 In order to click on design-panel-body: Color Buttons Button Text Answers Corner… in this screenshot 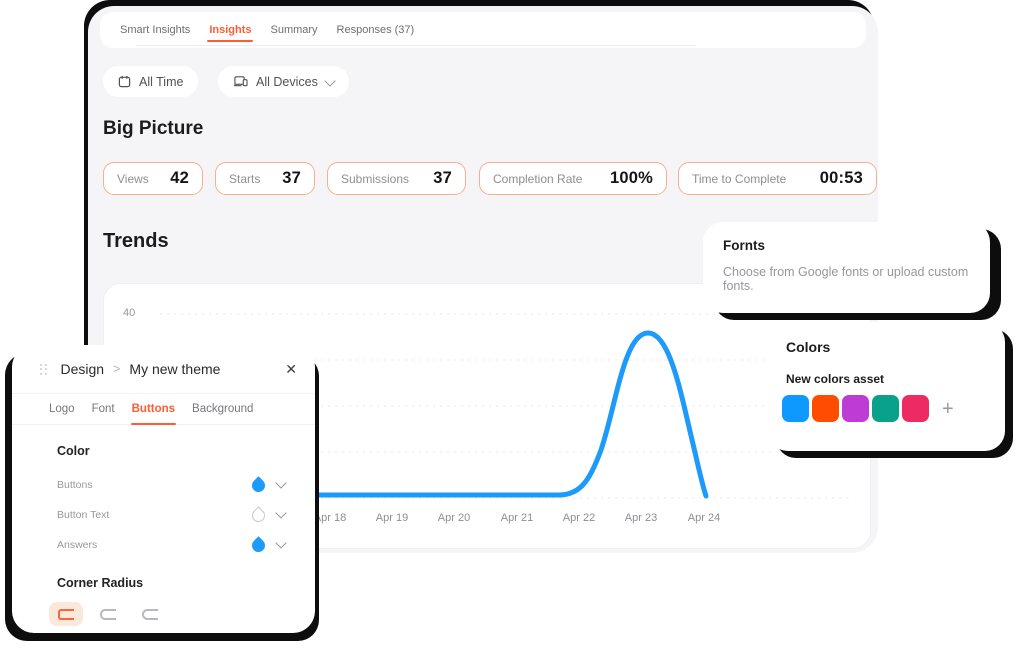, I will do `click(163, 535)`.